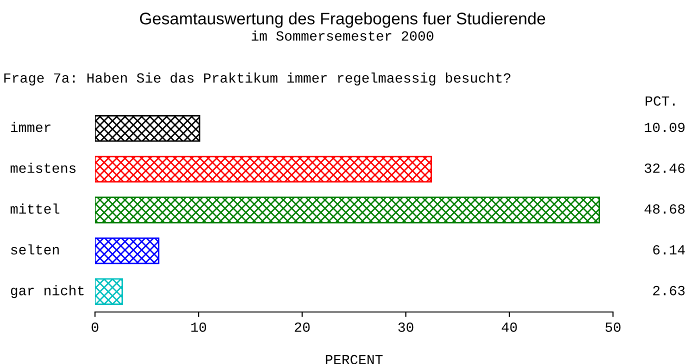  What do you see at coordinates (43, 167) in the screenshot?
I see `y-tick-label: meistens` at bounding box center [43, 167].